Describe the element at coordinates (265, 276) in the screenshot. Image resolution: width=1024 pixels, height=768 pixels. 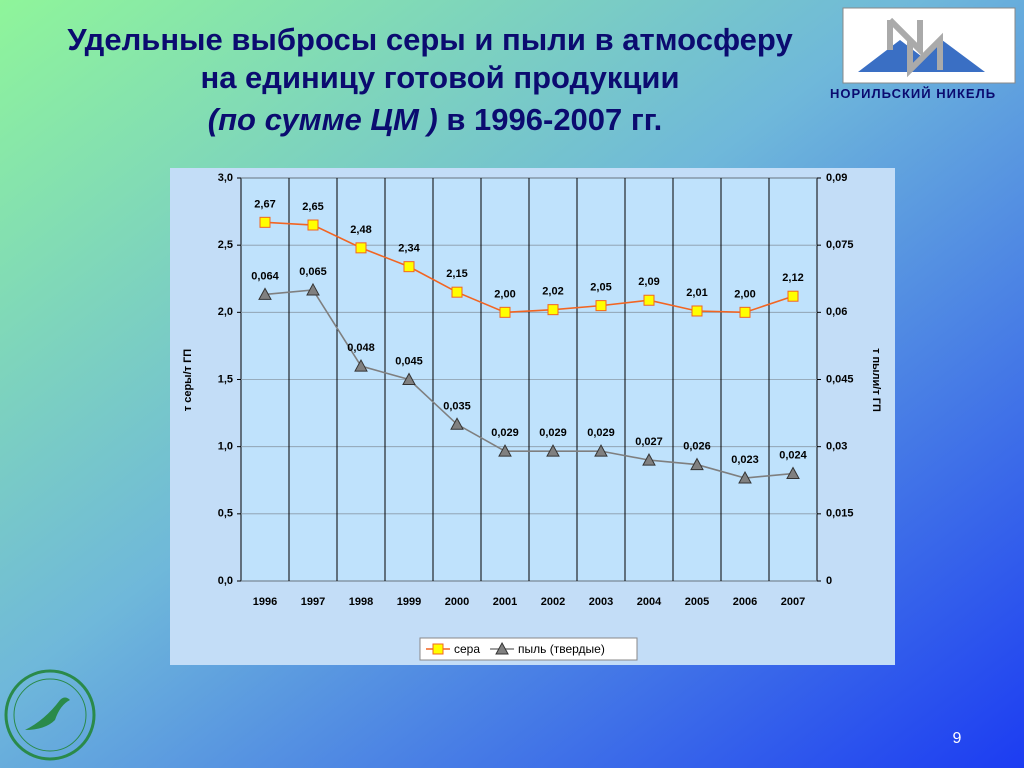
I see `data-label: 0,064` at that location.